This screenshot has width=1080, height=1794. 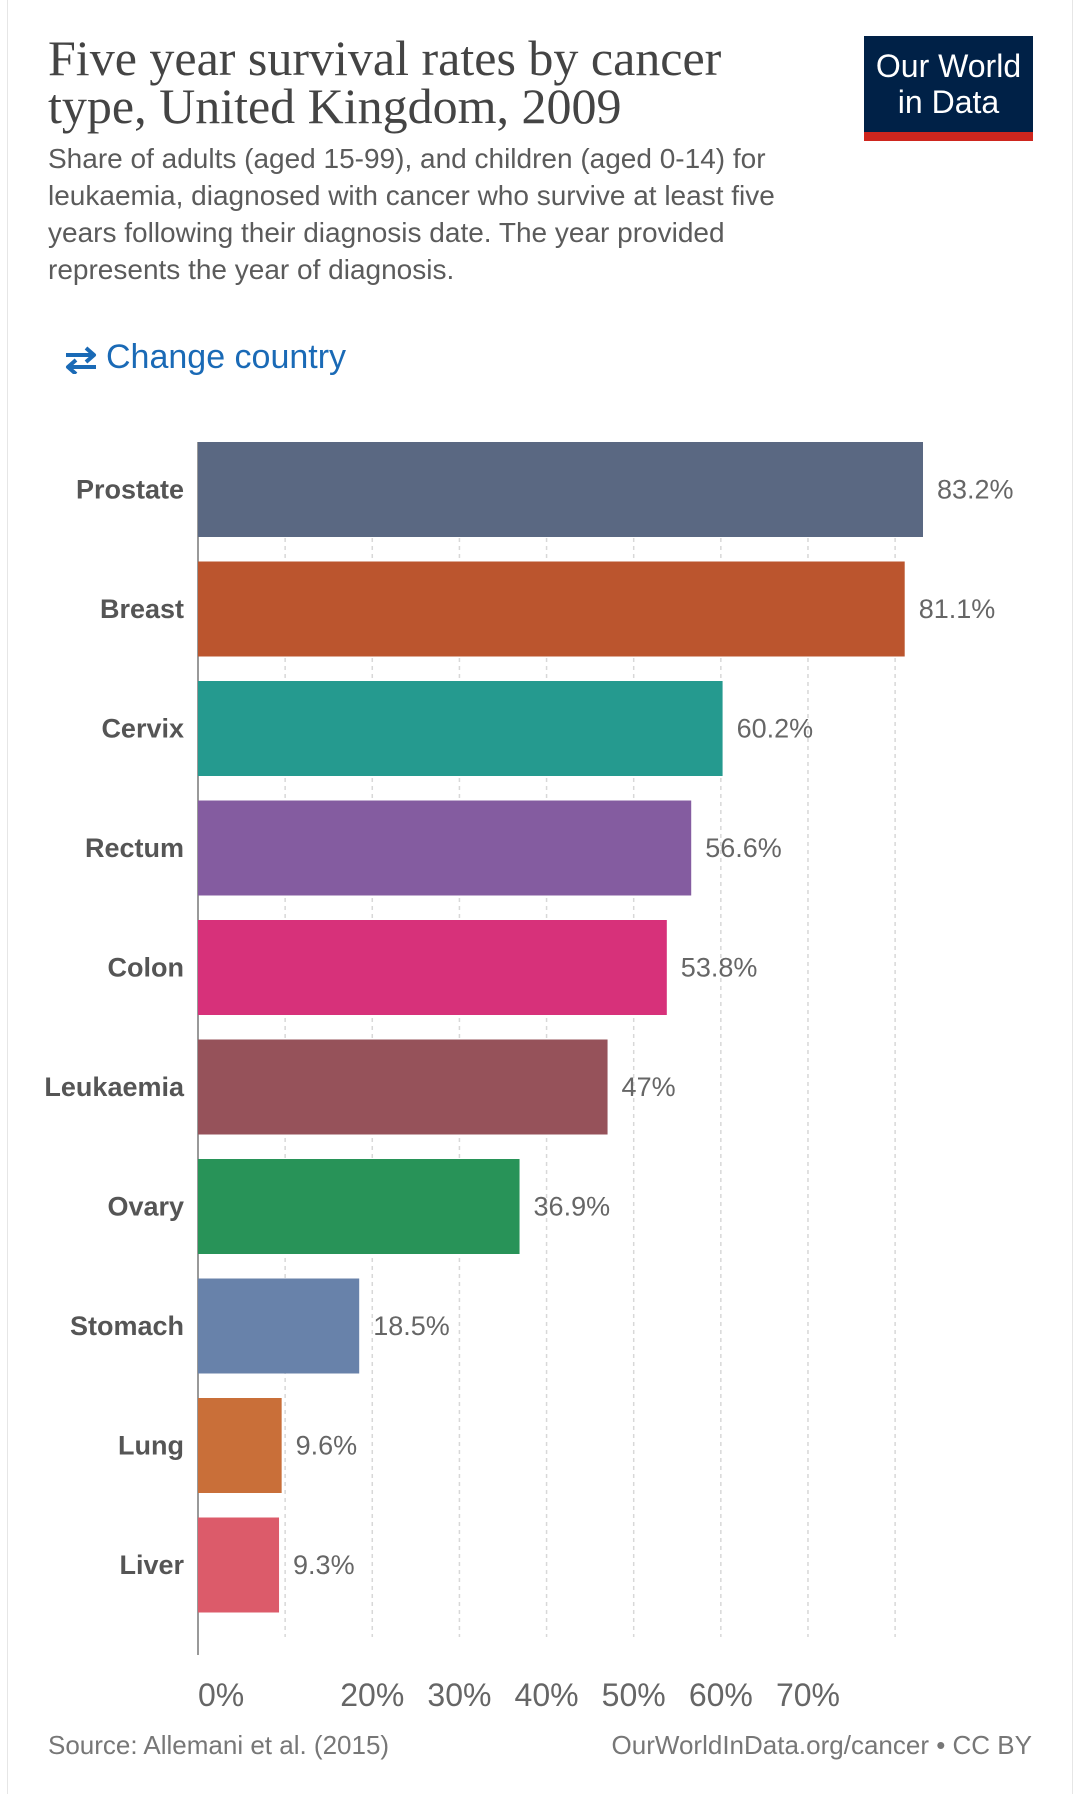 I want to click on change-country-label: Change country, so click(x=226, y=357).